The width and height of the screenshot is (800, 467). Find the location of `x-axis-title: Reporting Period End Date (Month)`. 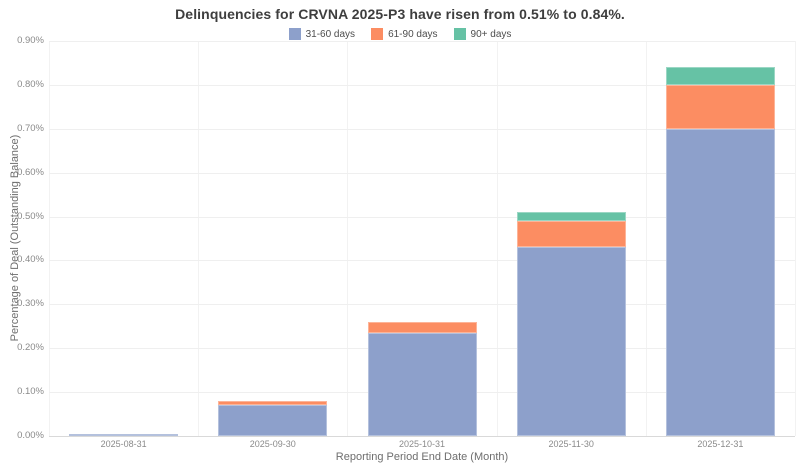

x-axis-title: Reporting Period End Date (Month) is located at coordinates (422, 457).